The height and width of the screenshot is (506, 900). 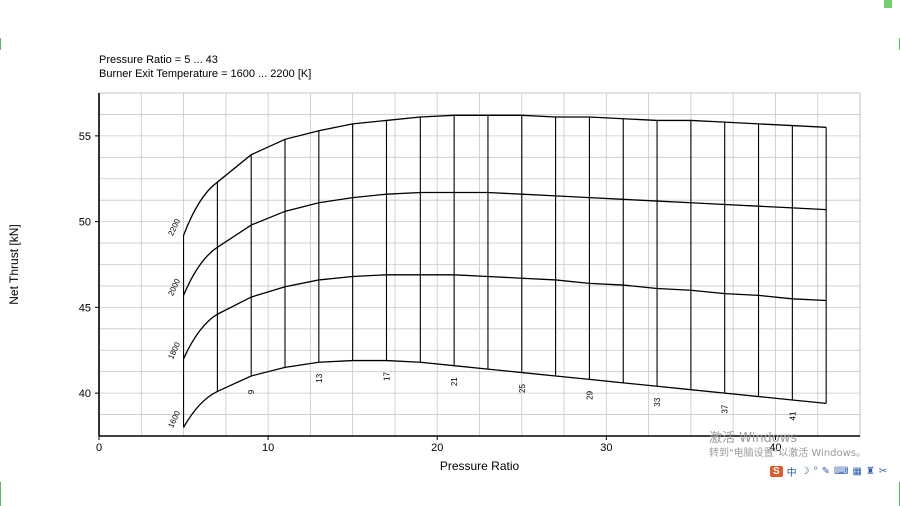 I want to click on pressure-ratio-label: 13, so click(x=319, y=377).